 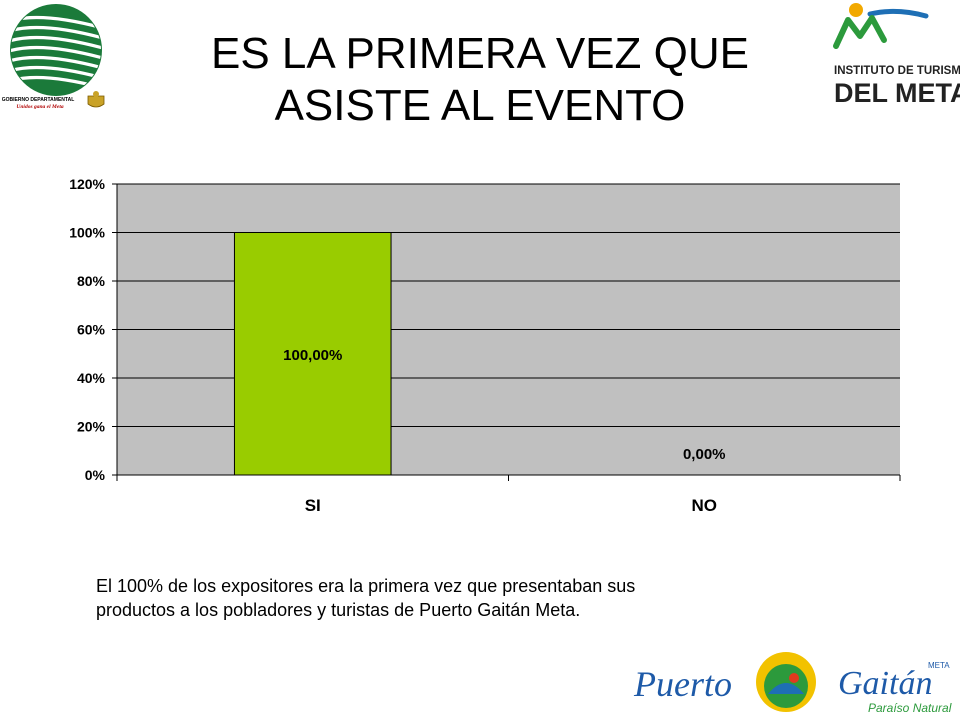 I want to click on data-label-si: 100,00%, so click(x=312, y=355).